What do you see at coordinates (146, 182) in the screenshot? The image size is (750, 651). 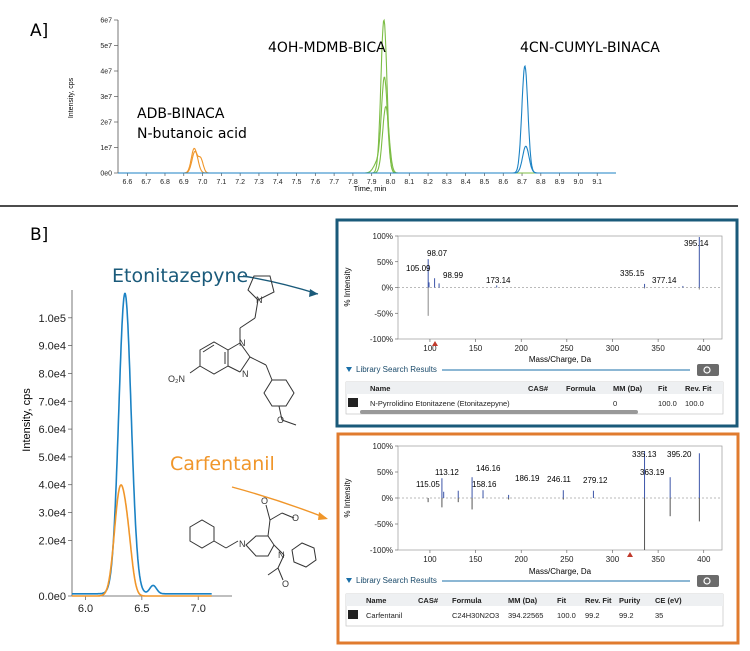 I see `panel-a-xtick: 6.7` at bounding box center [146, 182].